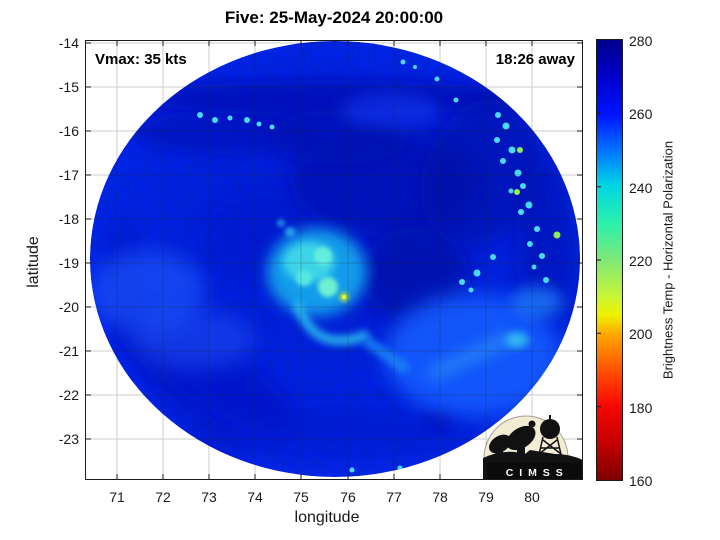  I want to click on y-tick-label: -18, so click(68, 219).